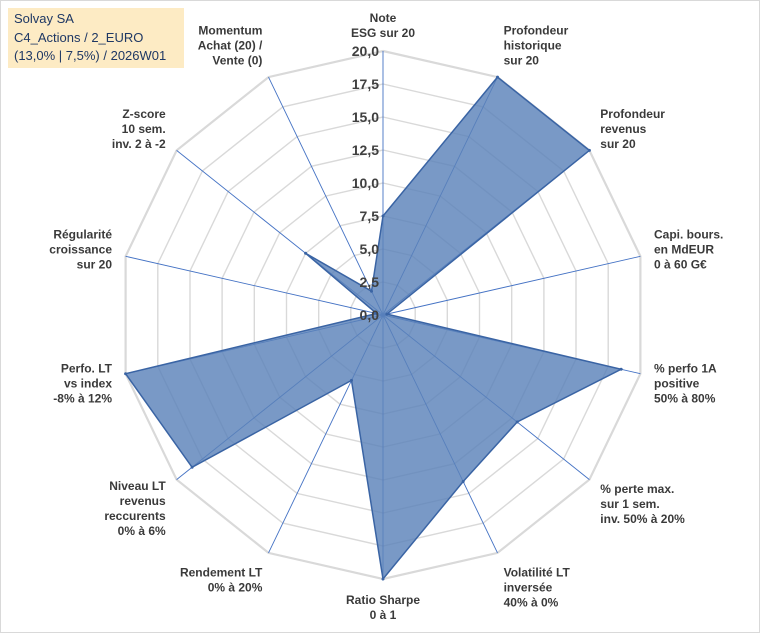  I want to click on axis-label-line: -8% à 12%, so click(82, 398).